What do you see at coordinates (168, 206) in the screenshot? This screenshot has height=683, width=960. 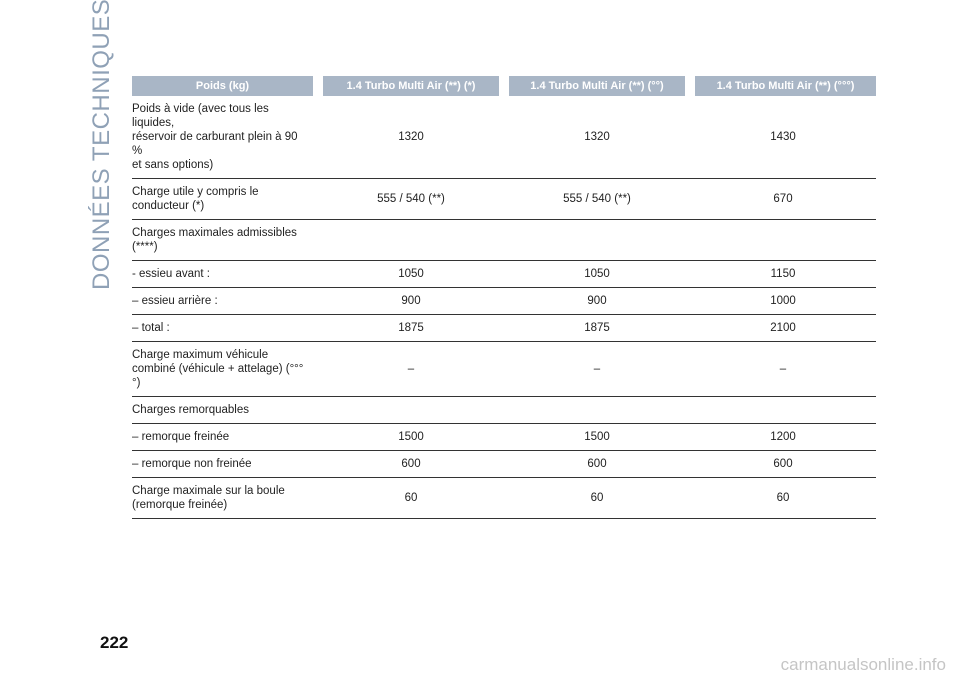 I see `row-label-line: conducteur (*)` at bounding box center [168, 206].